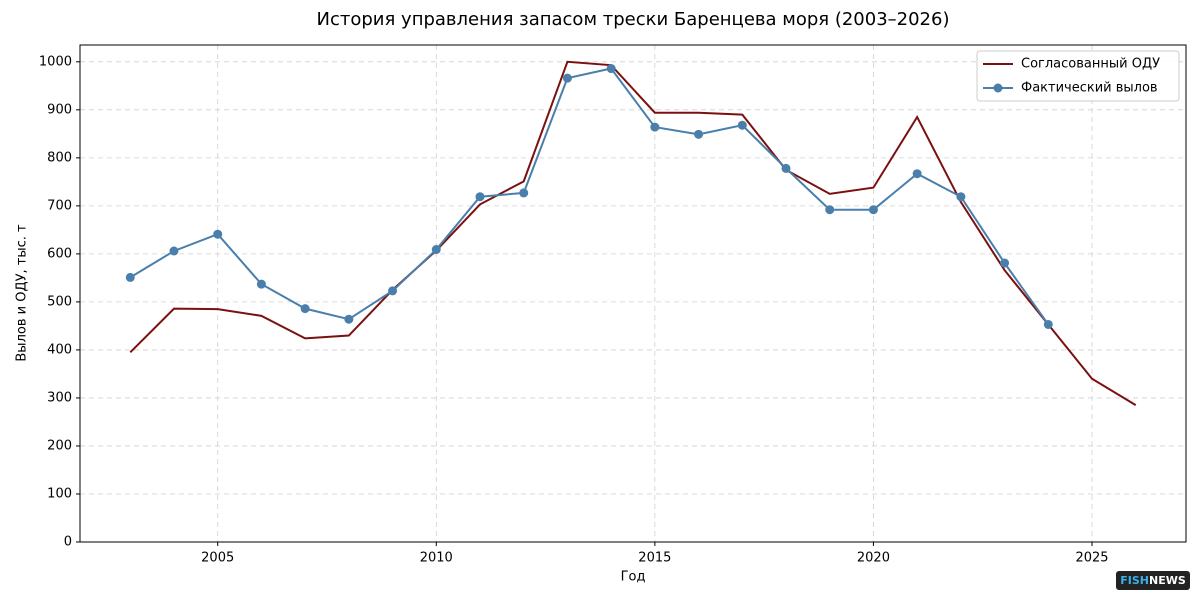 This screenshot has width=1200, height=600. What do you see at coordinates (1091, 558) in the screenshot?
I see `x-tick-label: 2025` at bounding box center [1091, 558].